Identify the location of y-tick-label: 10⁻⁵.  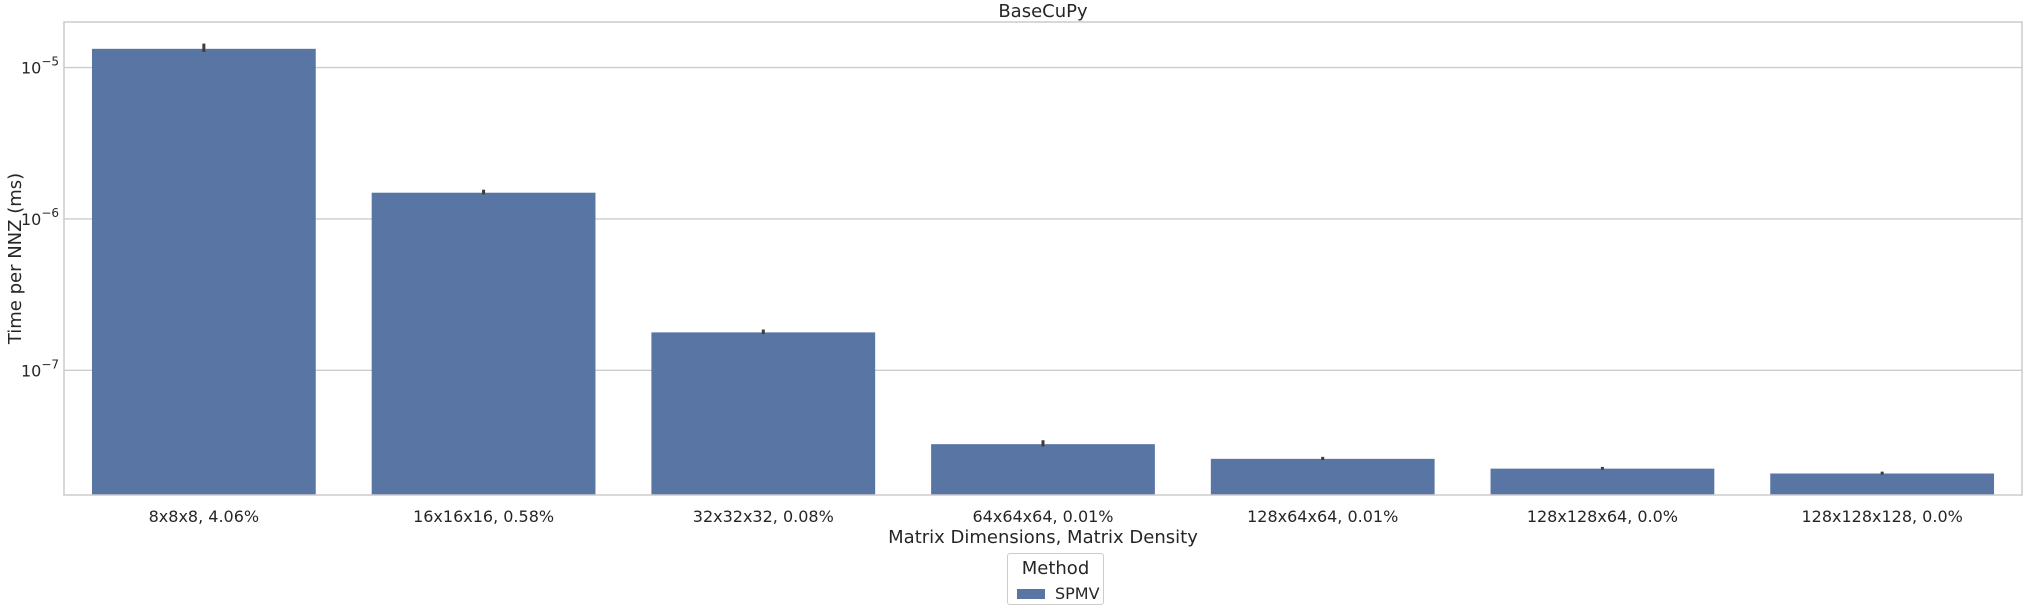
(40, 66).